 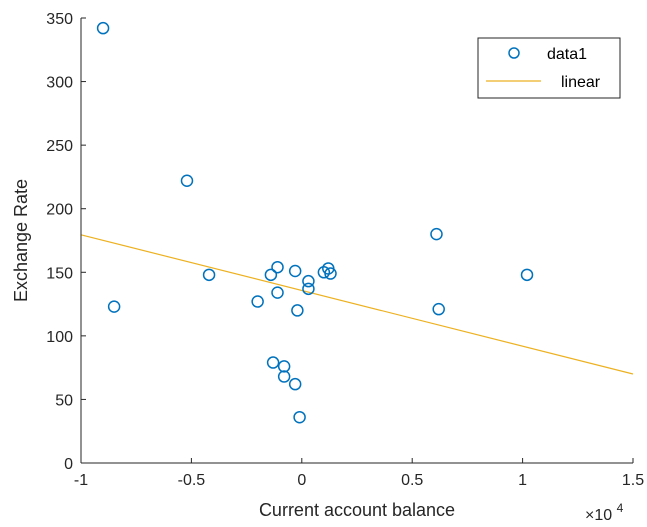 What do you see at coordinates (21, 240) in the screenshot?
I see `y-axis-label: Exchange Rate` at bounding box center [21, 240].